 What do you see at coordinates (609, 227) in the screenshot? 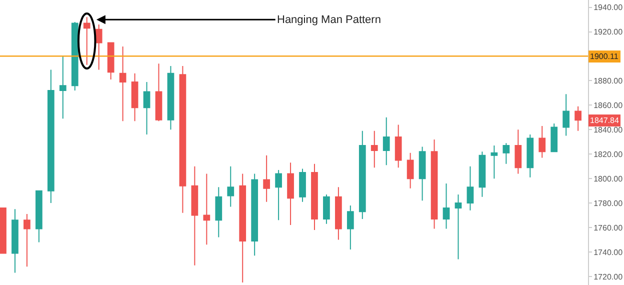
I see `y-tick-label: 1760.00` at bounding box center [609, 227].